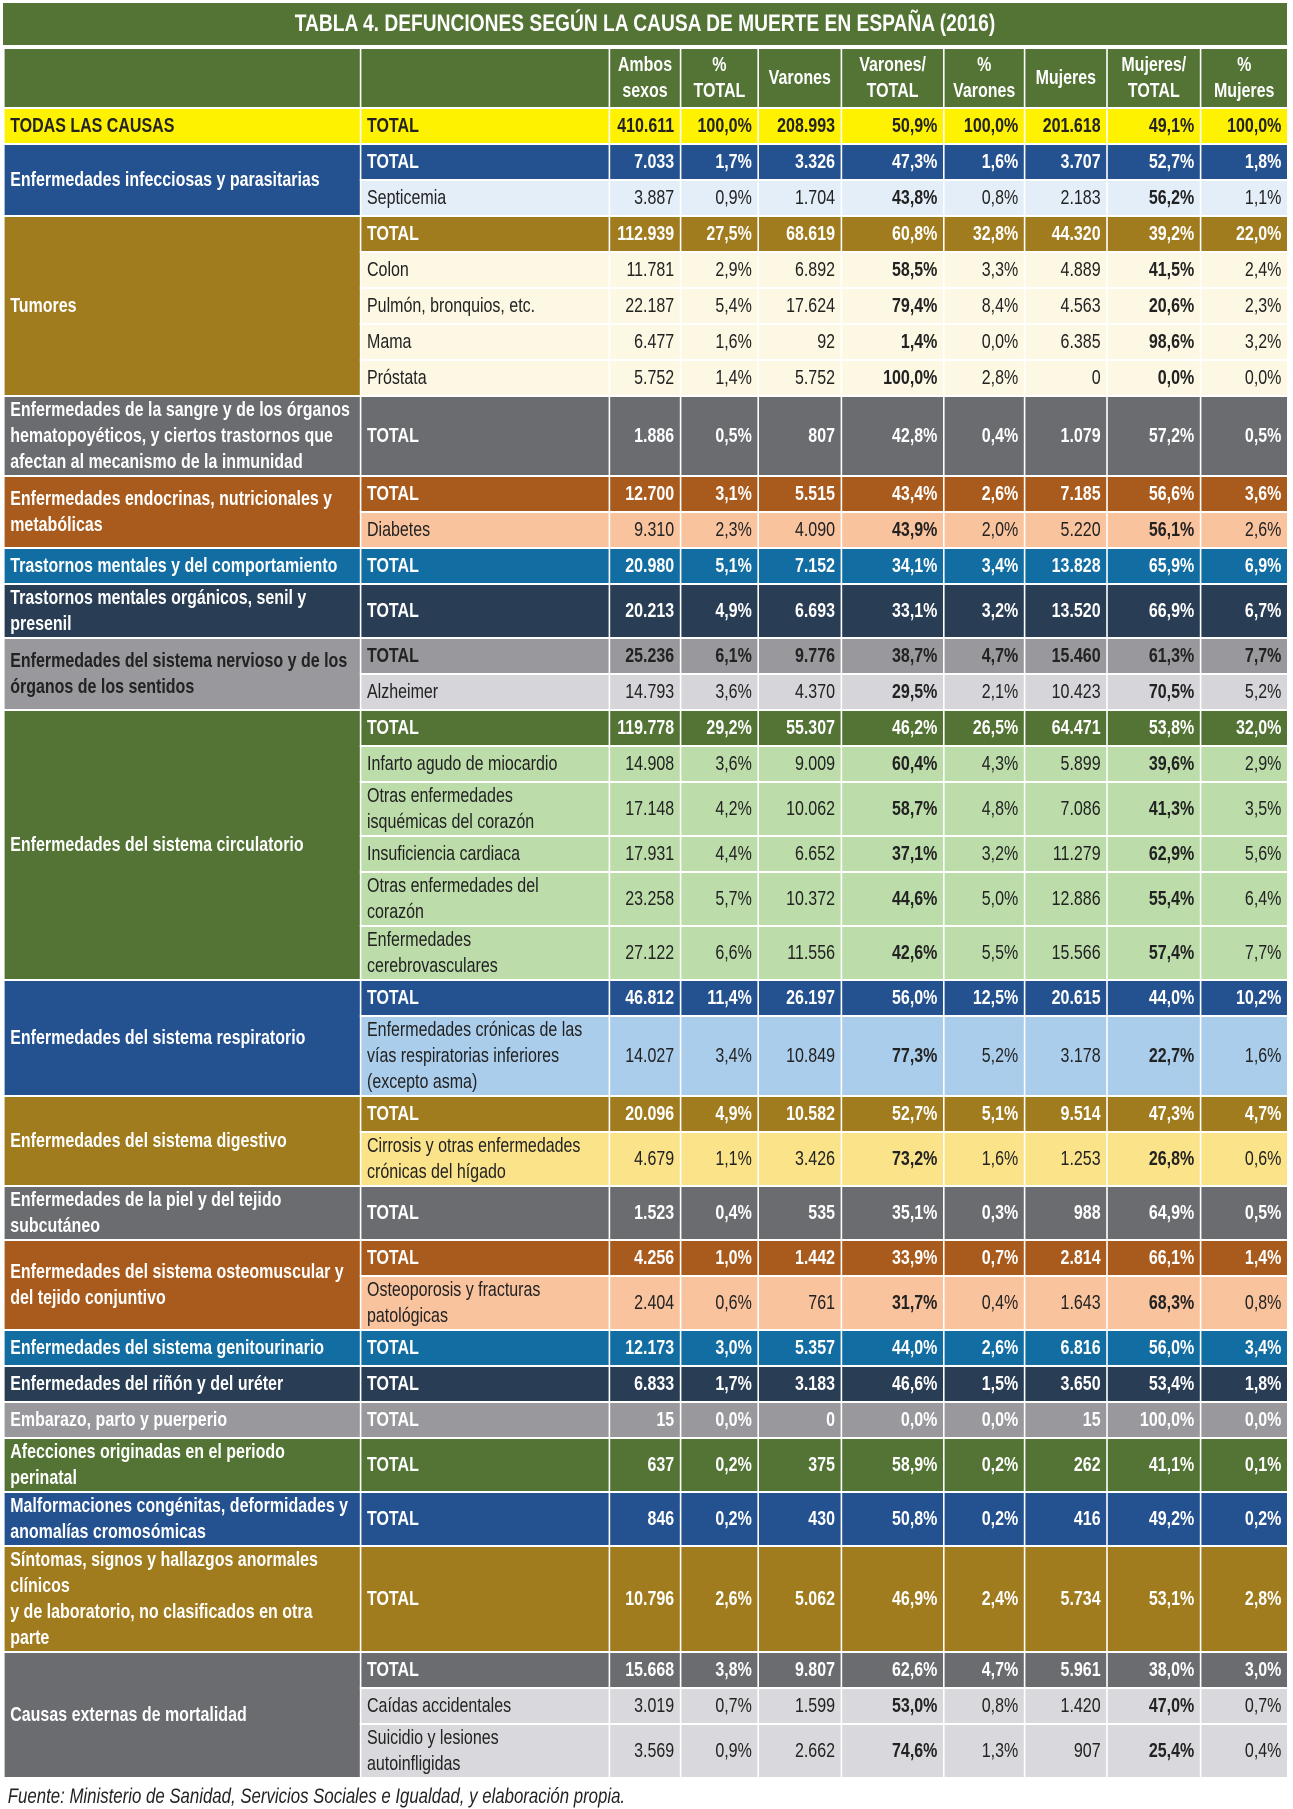 Image resolution: width=1293 pixels, height=1809 pixels. Describe the element at coordinates (1154, 611) in the screenshot. I see `value-cell: 66,9%` at that location.